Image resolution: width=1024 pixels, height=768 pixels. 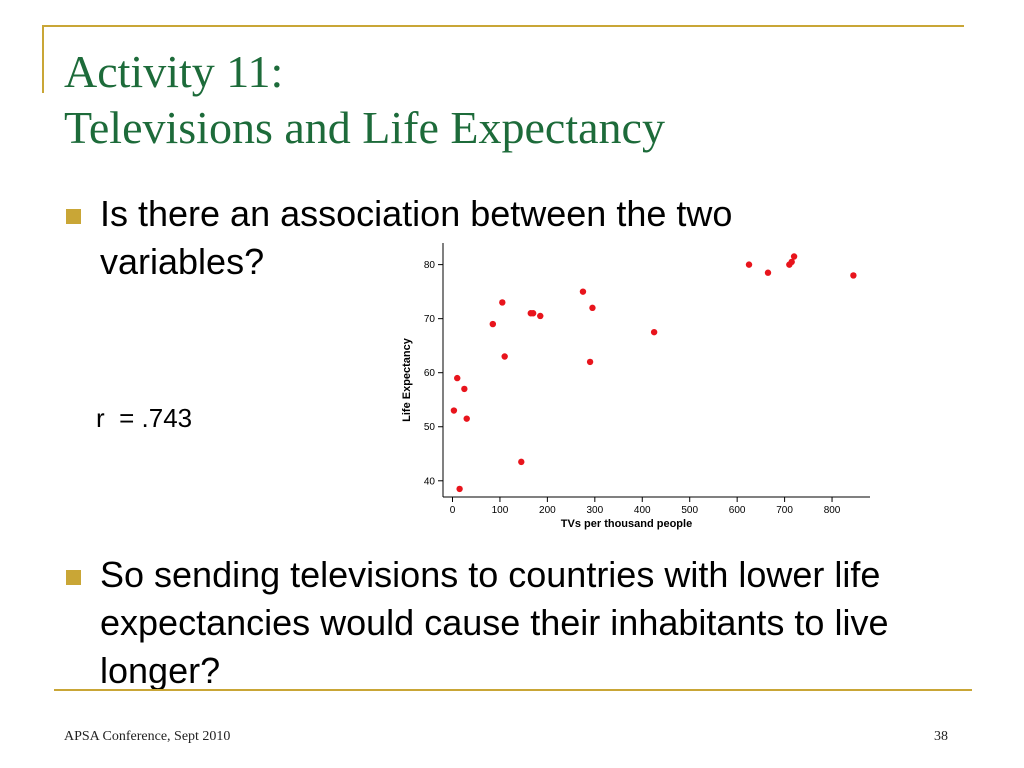 I want to click on x-tick-label: 200, so click(x=547, y=510).